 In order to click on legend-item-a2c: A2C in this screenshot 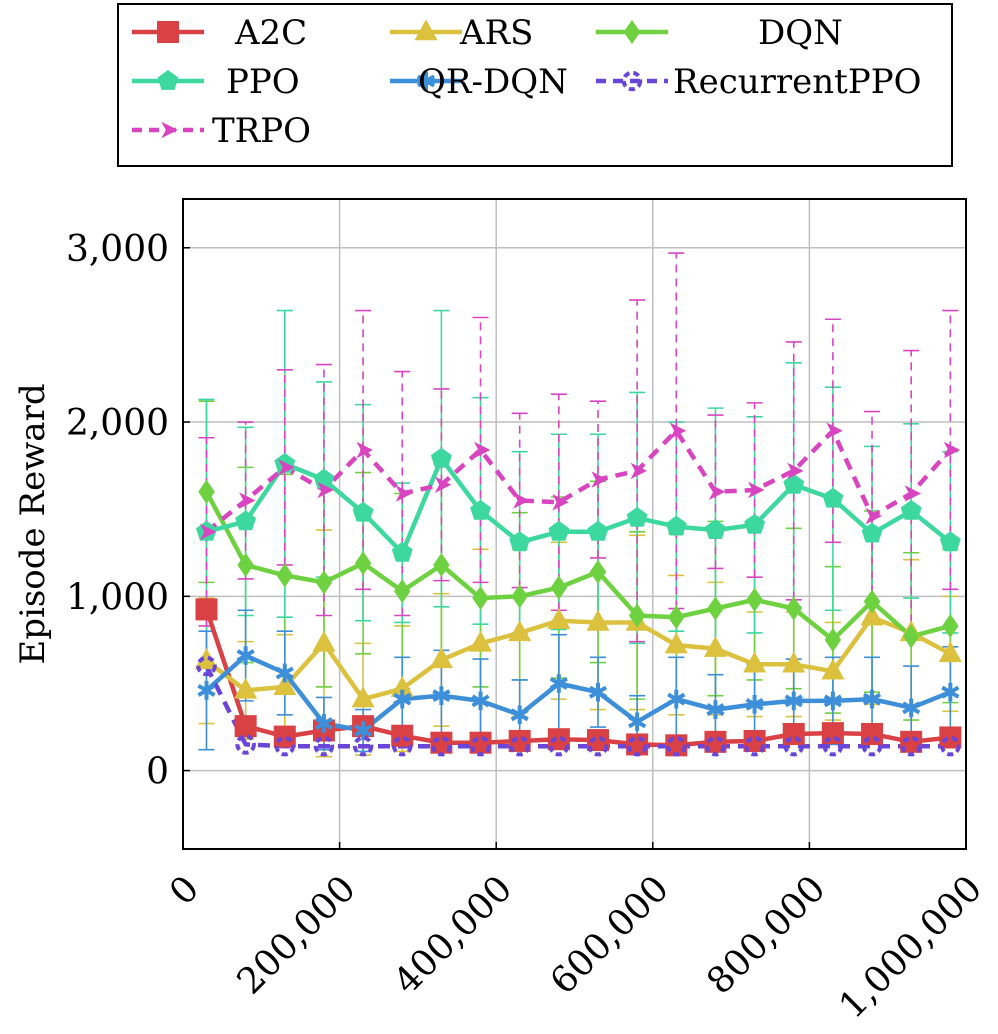, I will do `click(219, 33)`.